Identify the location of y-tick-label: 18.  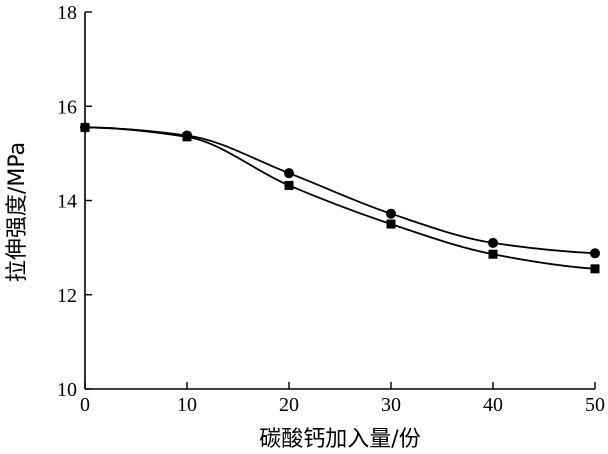
(67, 13).